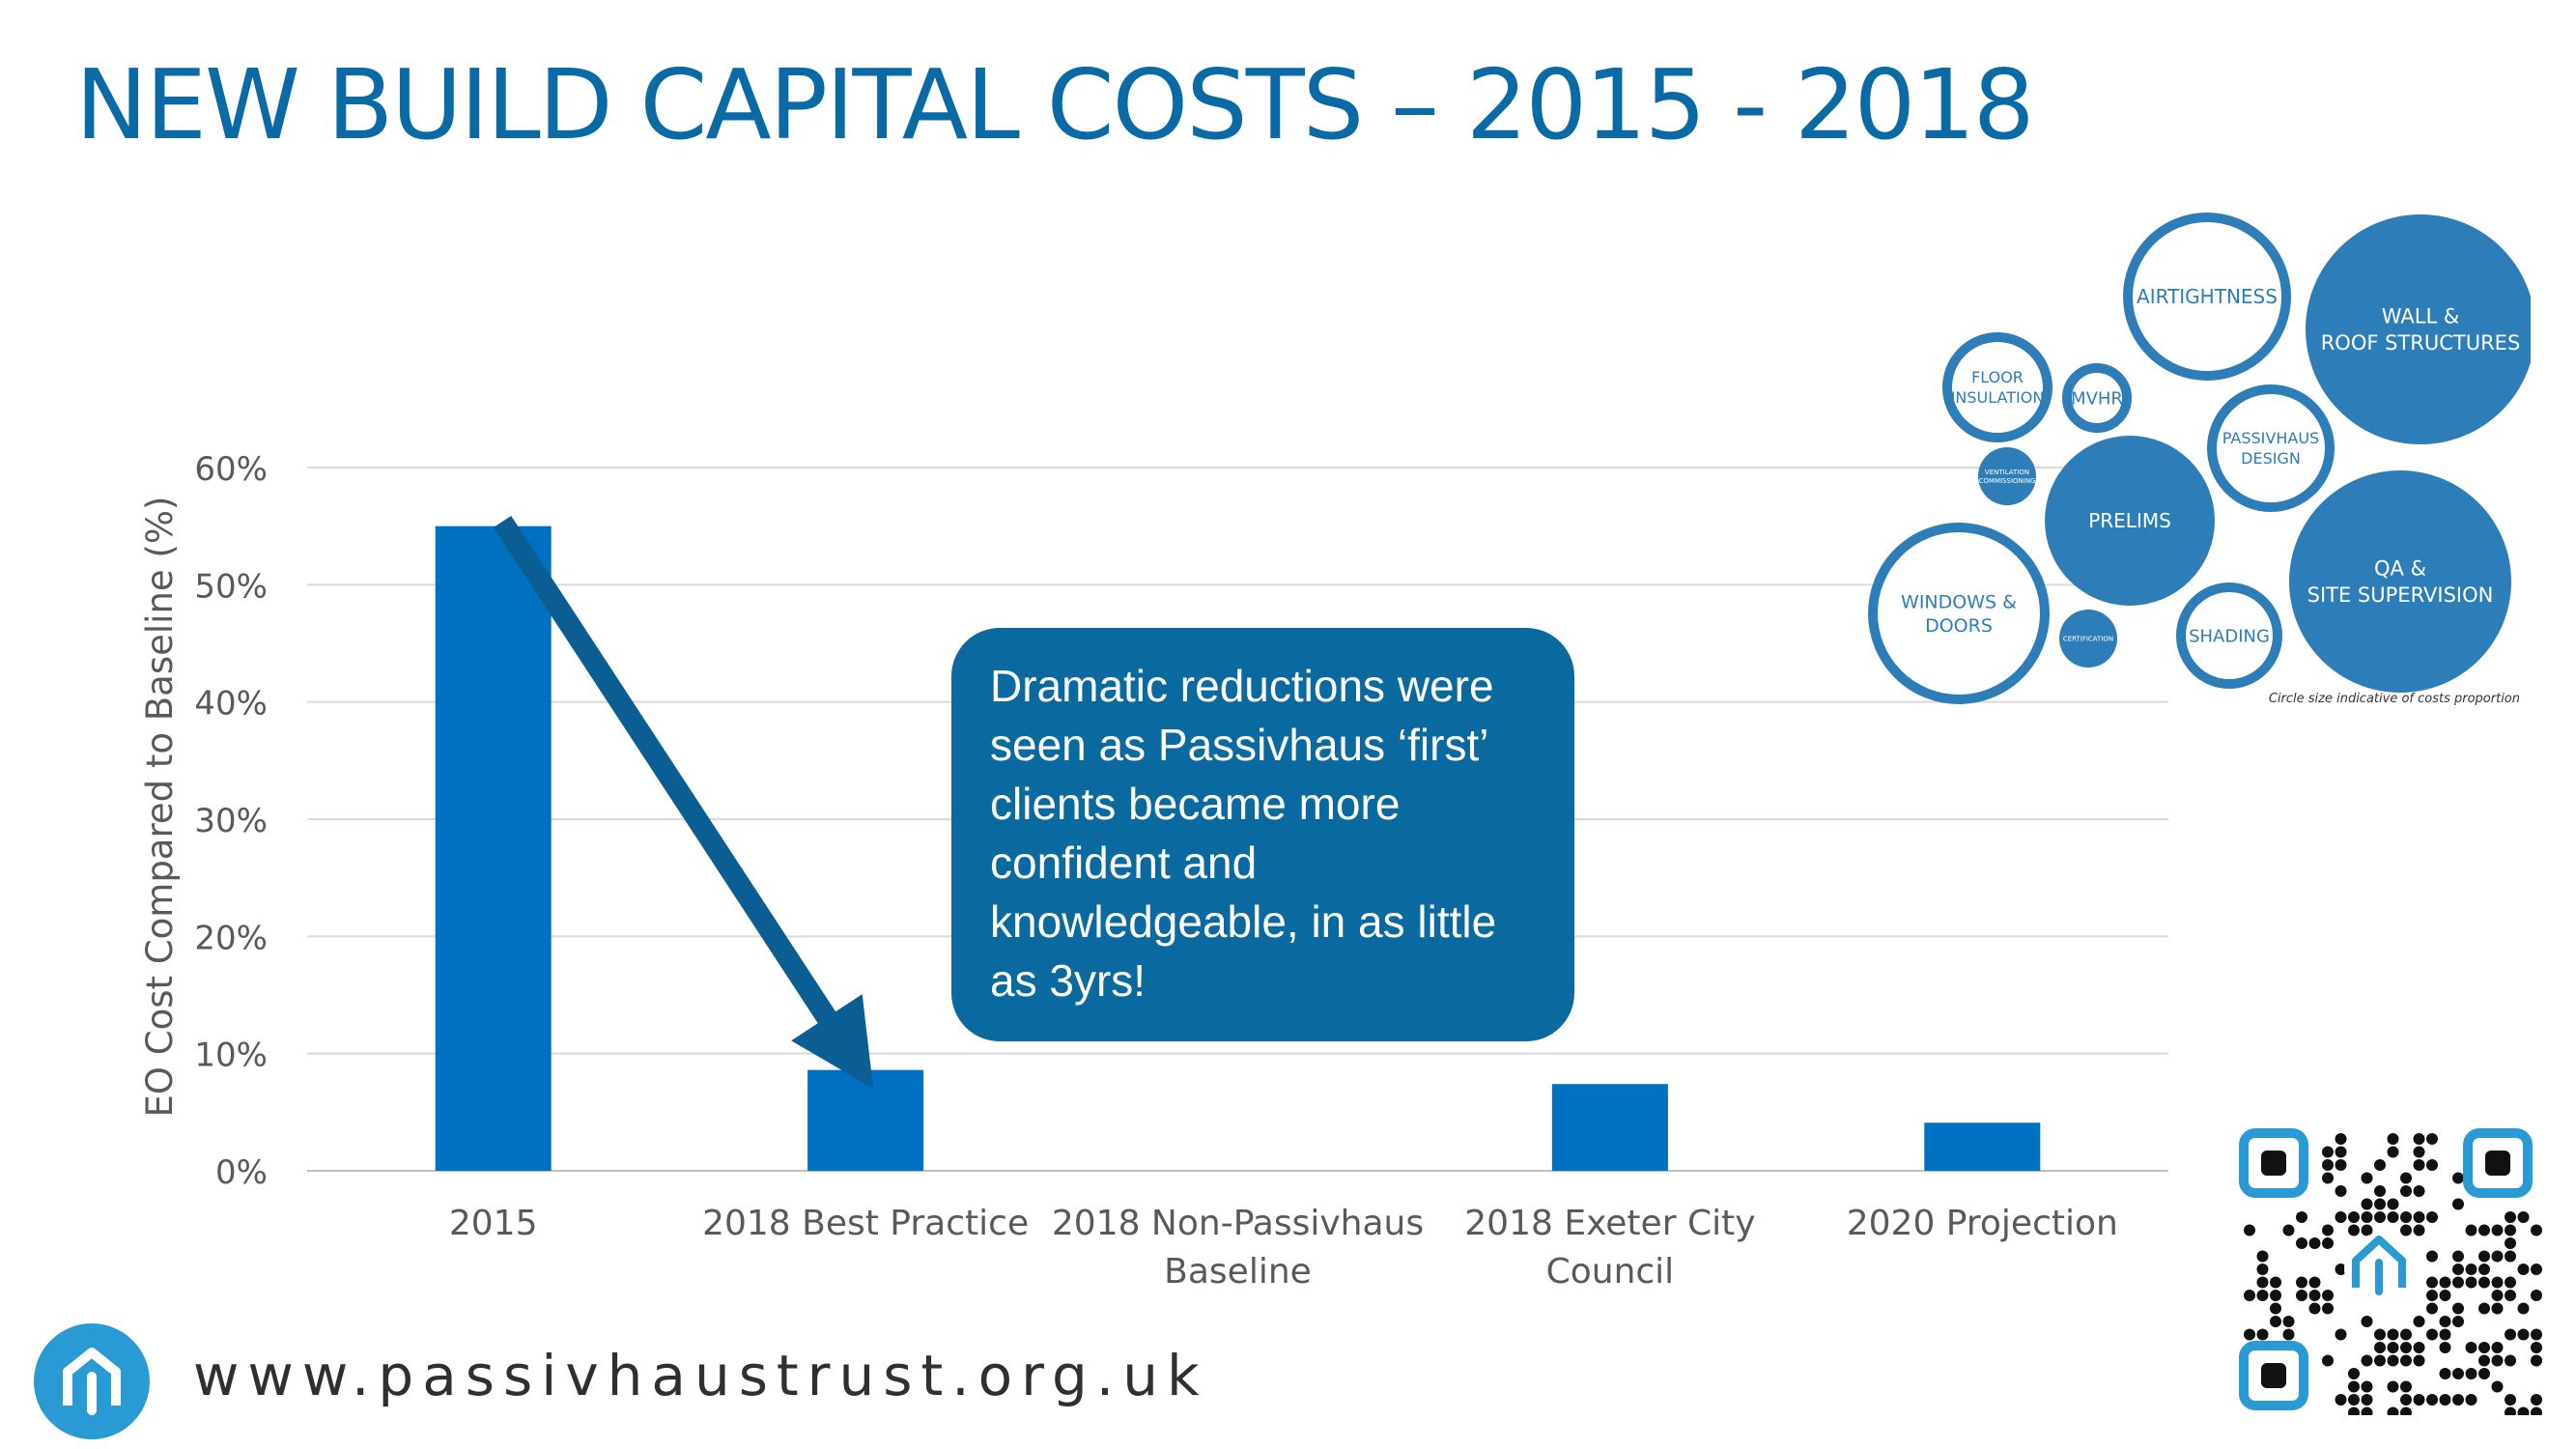 This screenshot has height=1449, width=2576. What do you see at coordinates (683, 802) in the screenshot?
I see `trend-arrow` at bounding box center [683, 802].